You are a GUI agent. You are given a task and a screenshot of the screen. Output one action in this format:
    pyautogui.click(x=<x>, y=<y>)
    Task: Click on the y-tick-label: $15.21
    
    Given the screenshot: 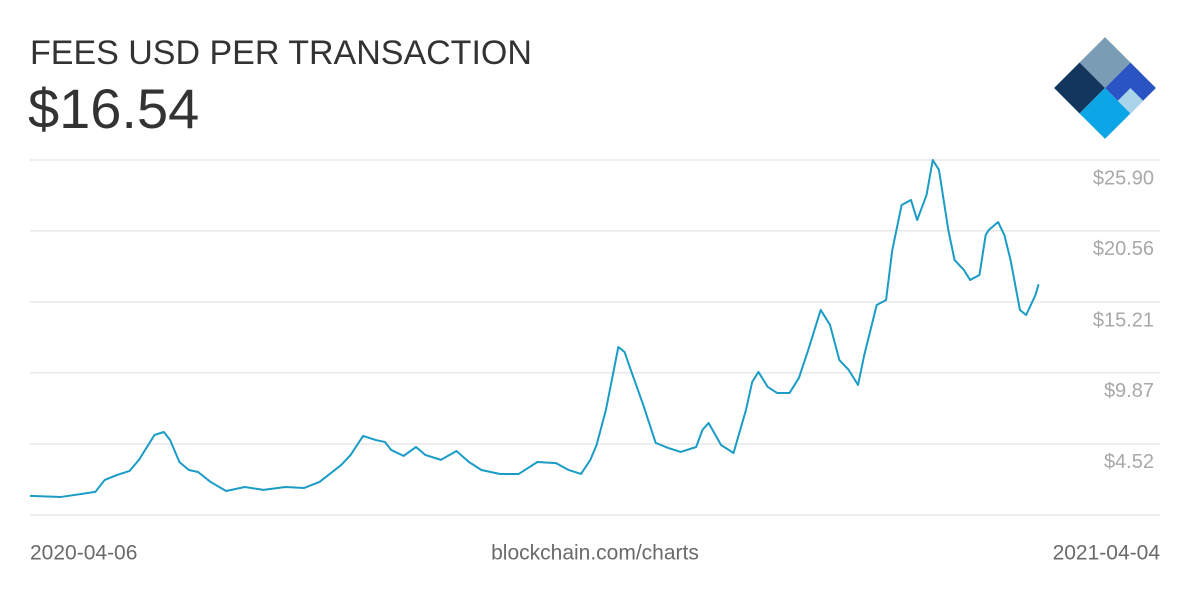 What is the action you would take?
    pyautogui.click(x=1123, y=320)
    